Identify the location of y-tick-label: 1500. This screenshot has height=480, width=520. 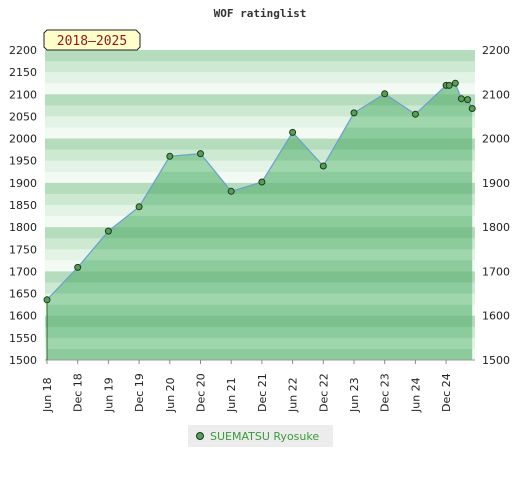
(23, 360).